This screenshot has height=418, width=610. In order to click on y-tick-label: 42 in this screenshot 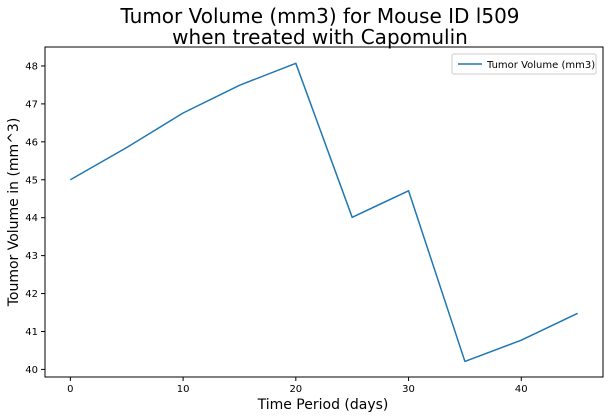, I will do `click(31, 294)`.